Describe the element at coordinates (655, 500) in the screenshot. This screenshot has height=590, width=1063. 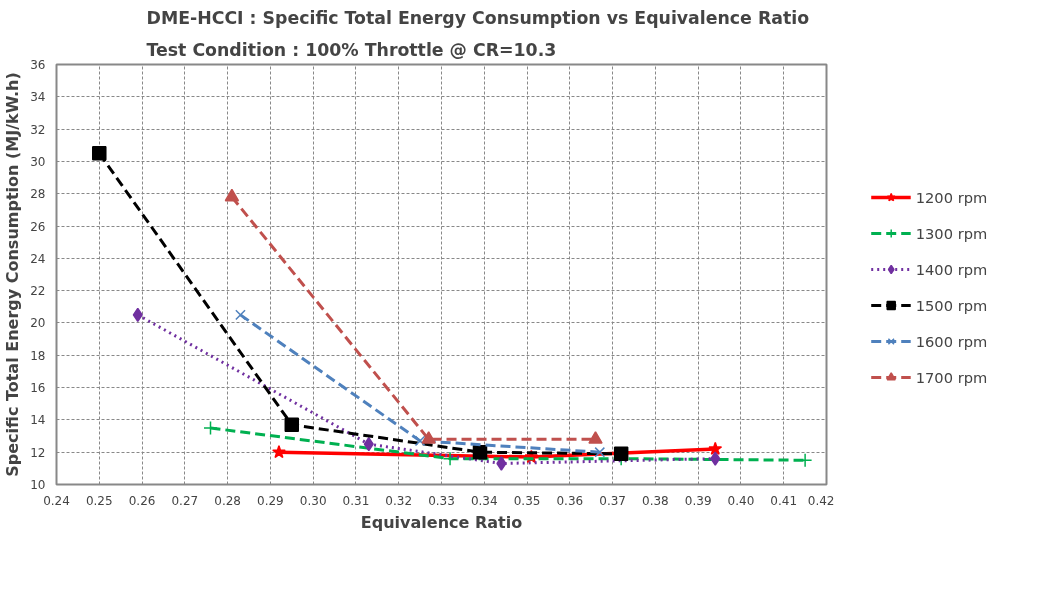
I see `x-tick-label: 0.38` at that location.